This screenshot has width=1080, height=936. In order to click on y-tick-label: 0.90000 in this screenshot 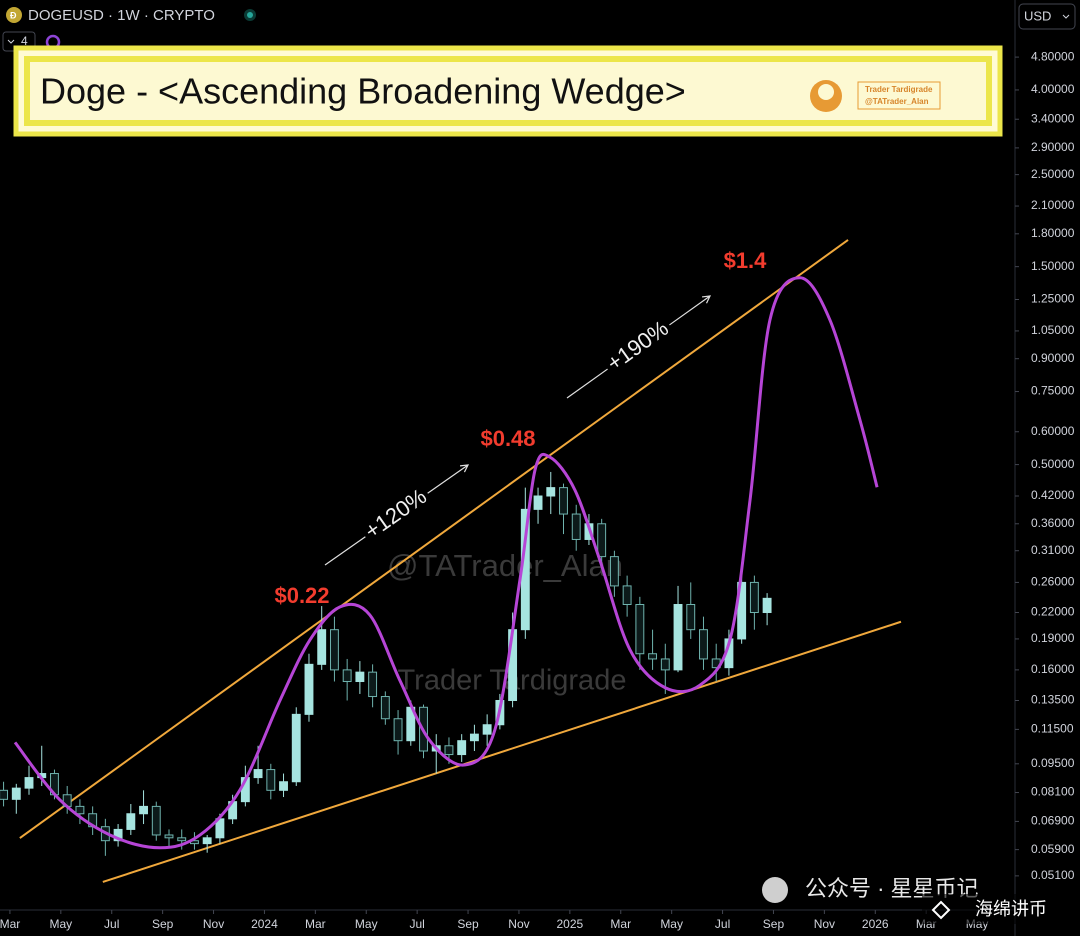, I will do `click(1053, 358)`.